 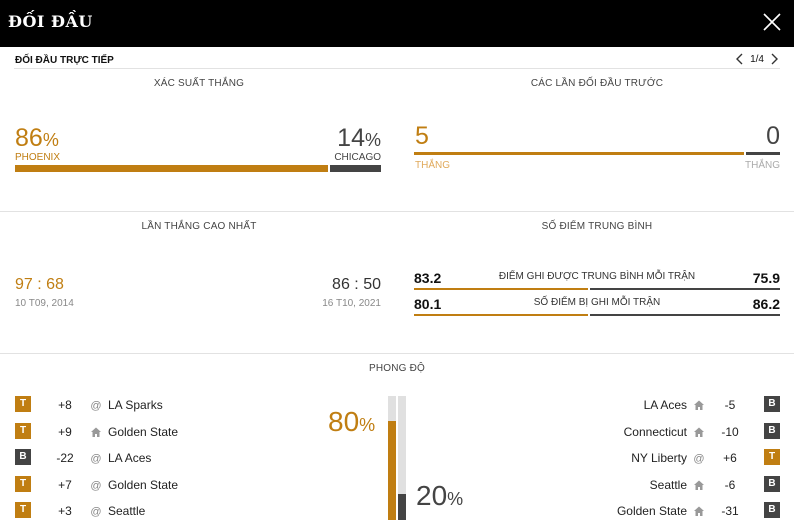 What do you see at coordinates (402, 507) in the screenshot?
I see `form-right-vbar-fill` at bounding box center [402, 507].